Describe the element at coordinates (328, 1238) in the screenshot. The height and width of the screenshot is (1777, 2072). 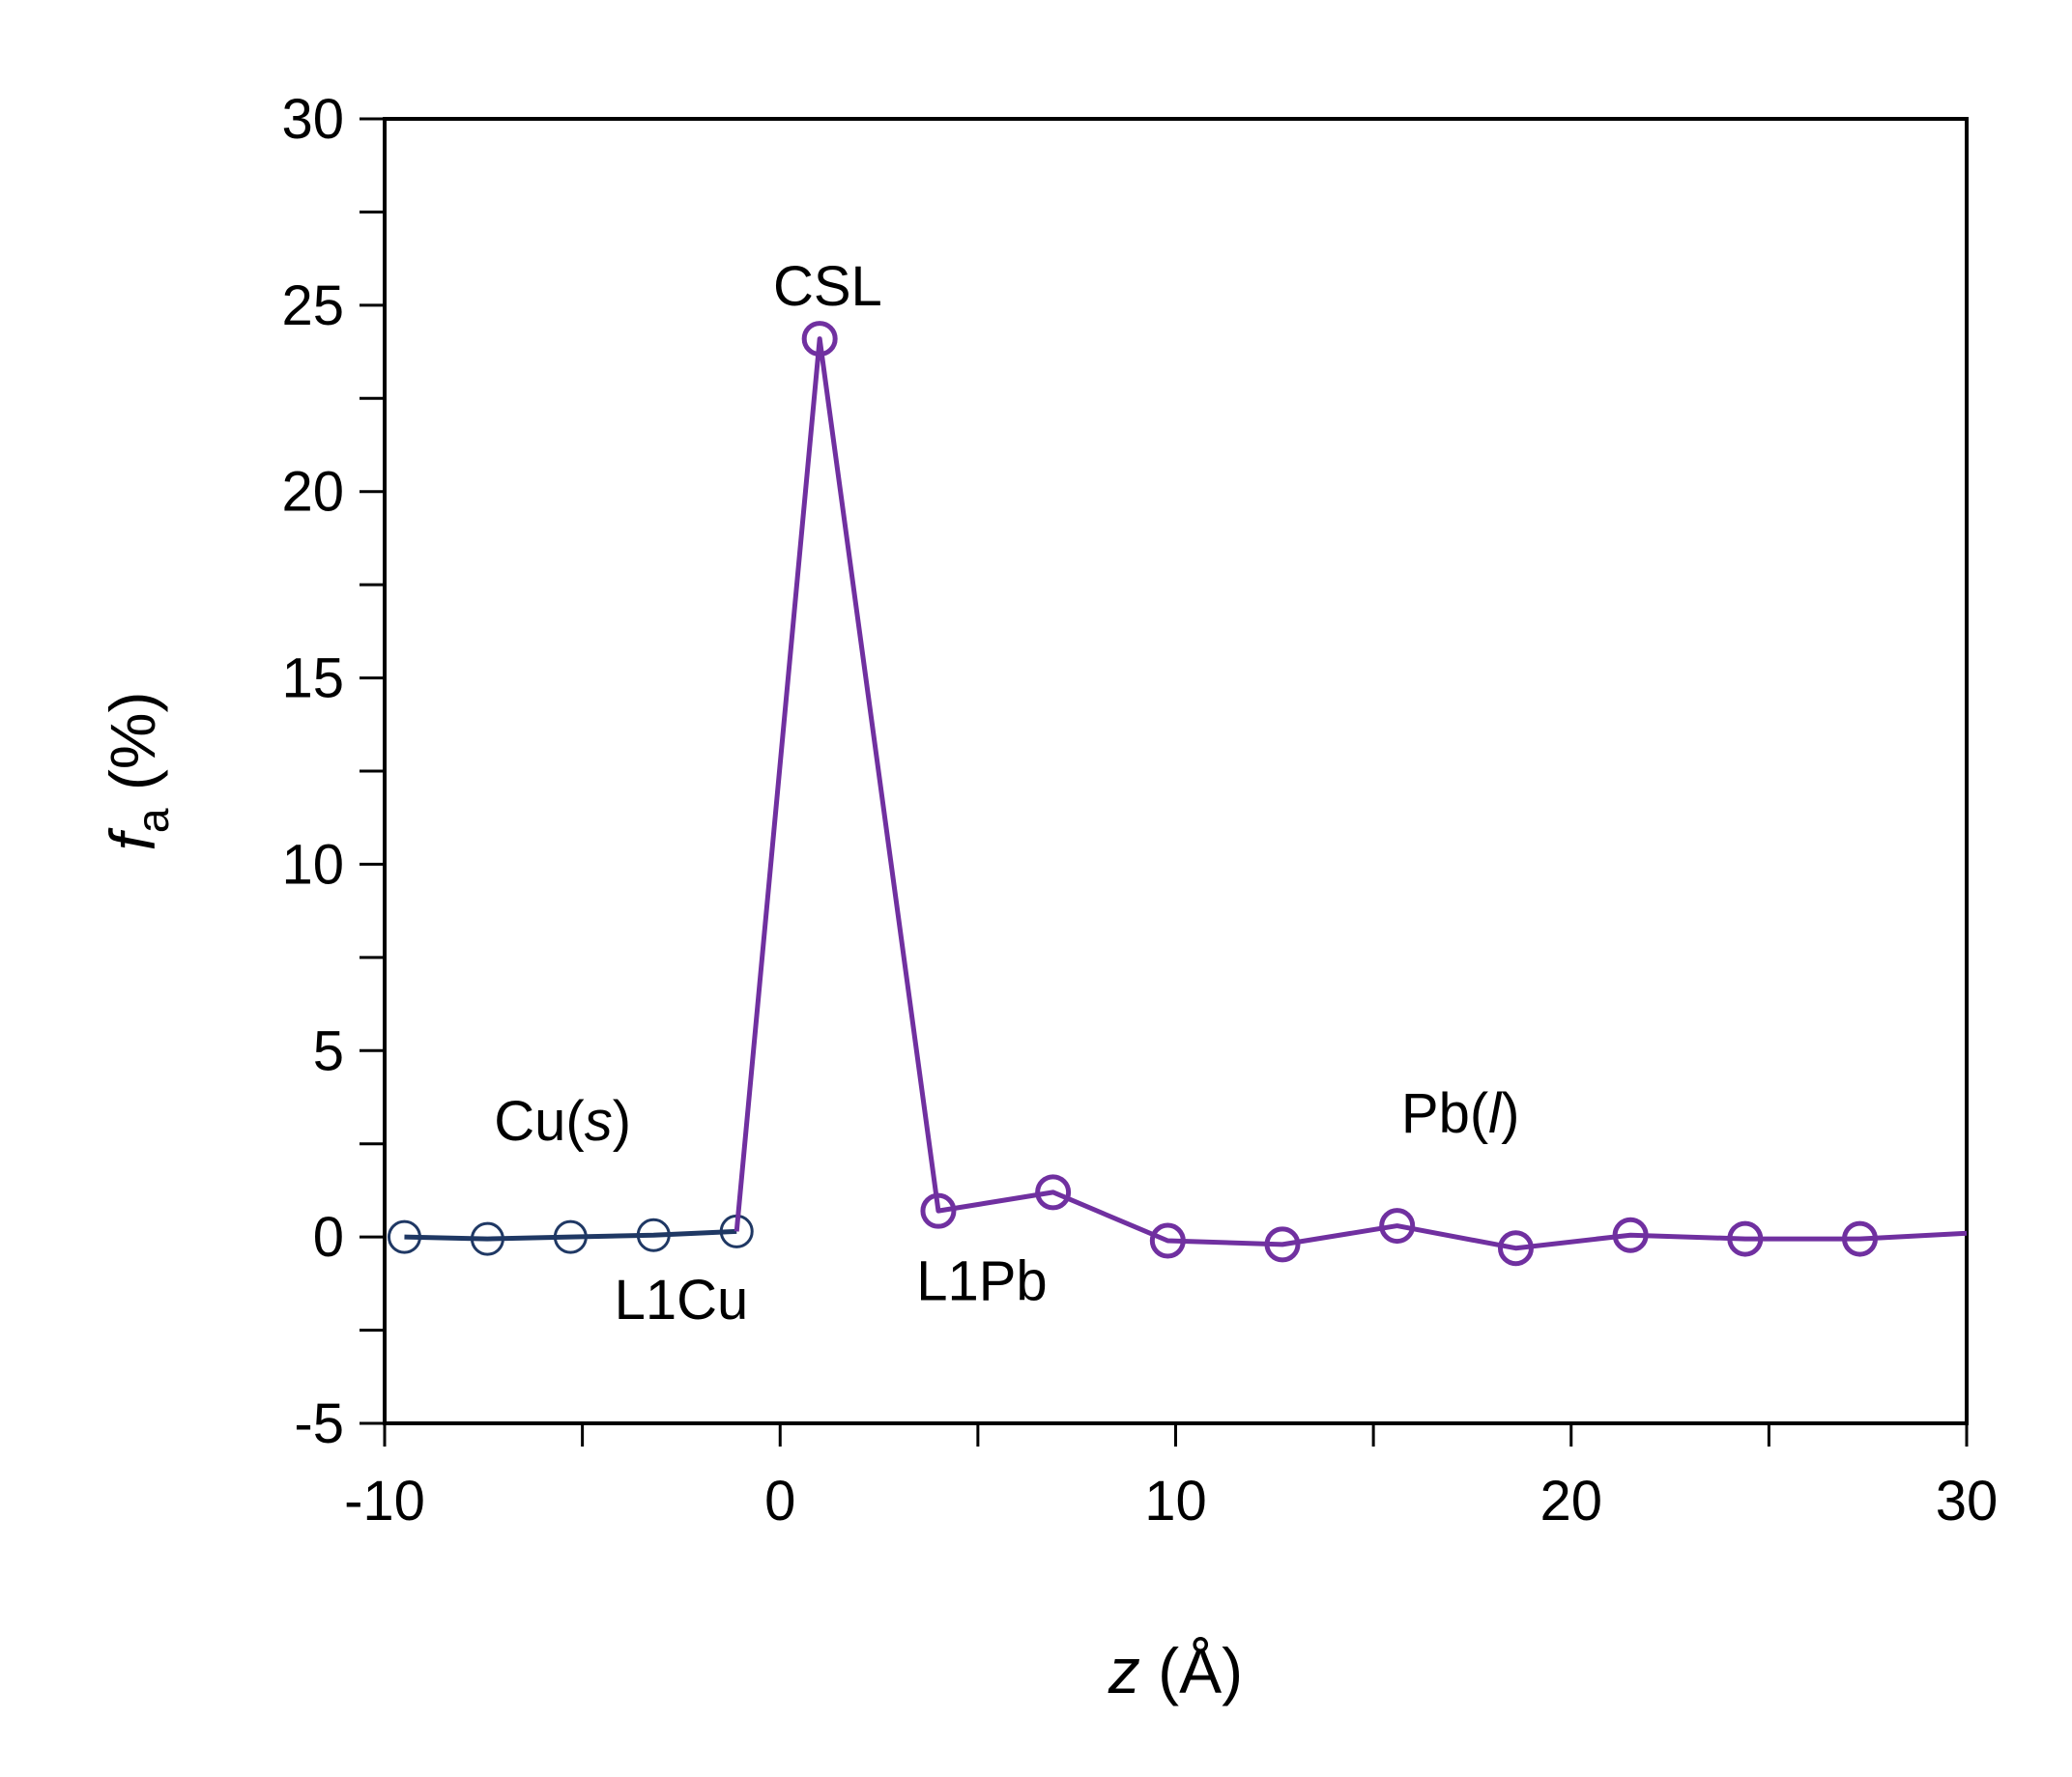
I see `y-tick-label: 0` at that location.